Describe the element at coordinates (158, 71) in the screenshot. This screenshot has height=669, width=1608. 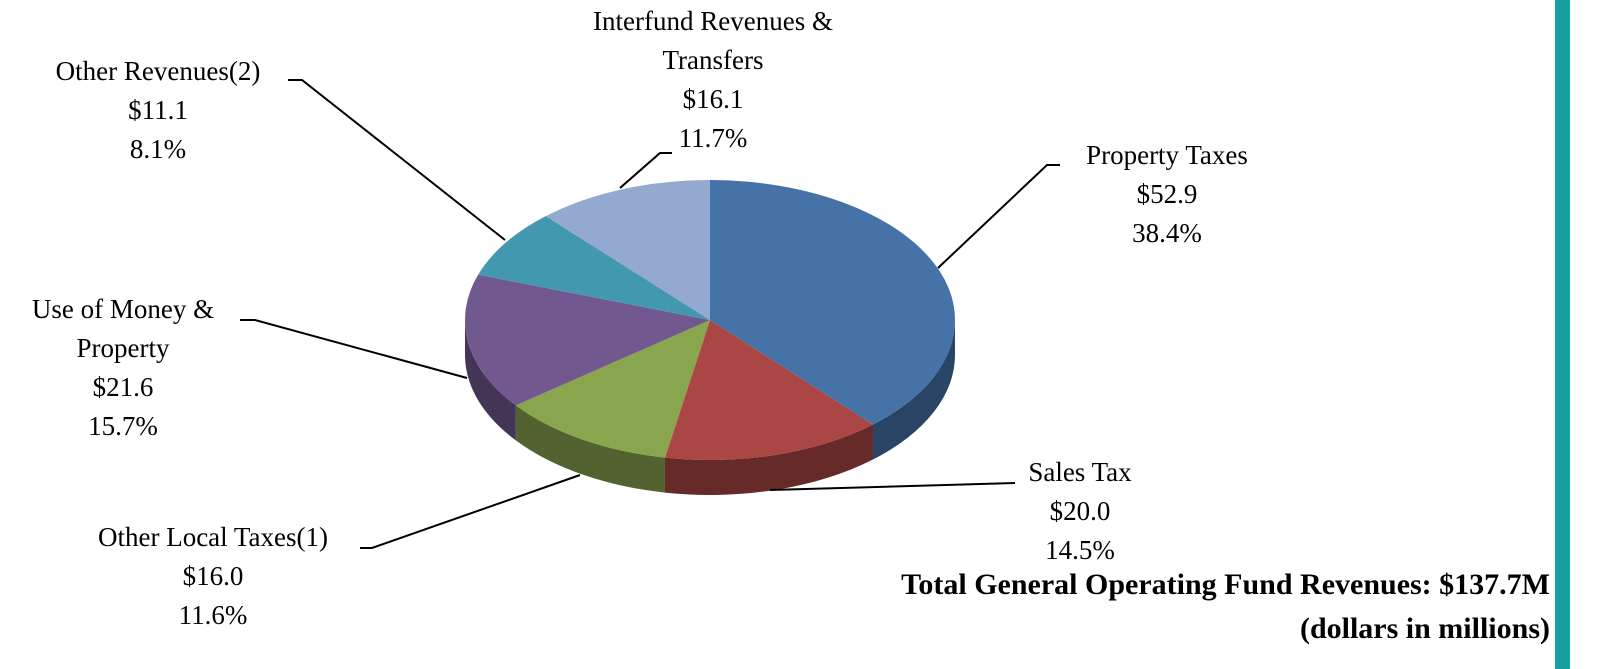
I see `category-label: Other Revenues(2)` at that location.